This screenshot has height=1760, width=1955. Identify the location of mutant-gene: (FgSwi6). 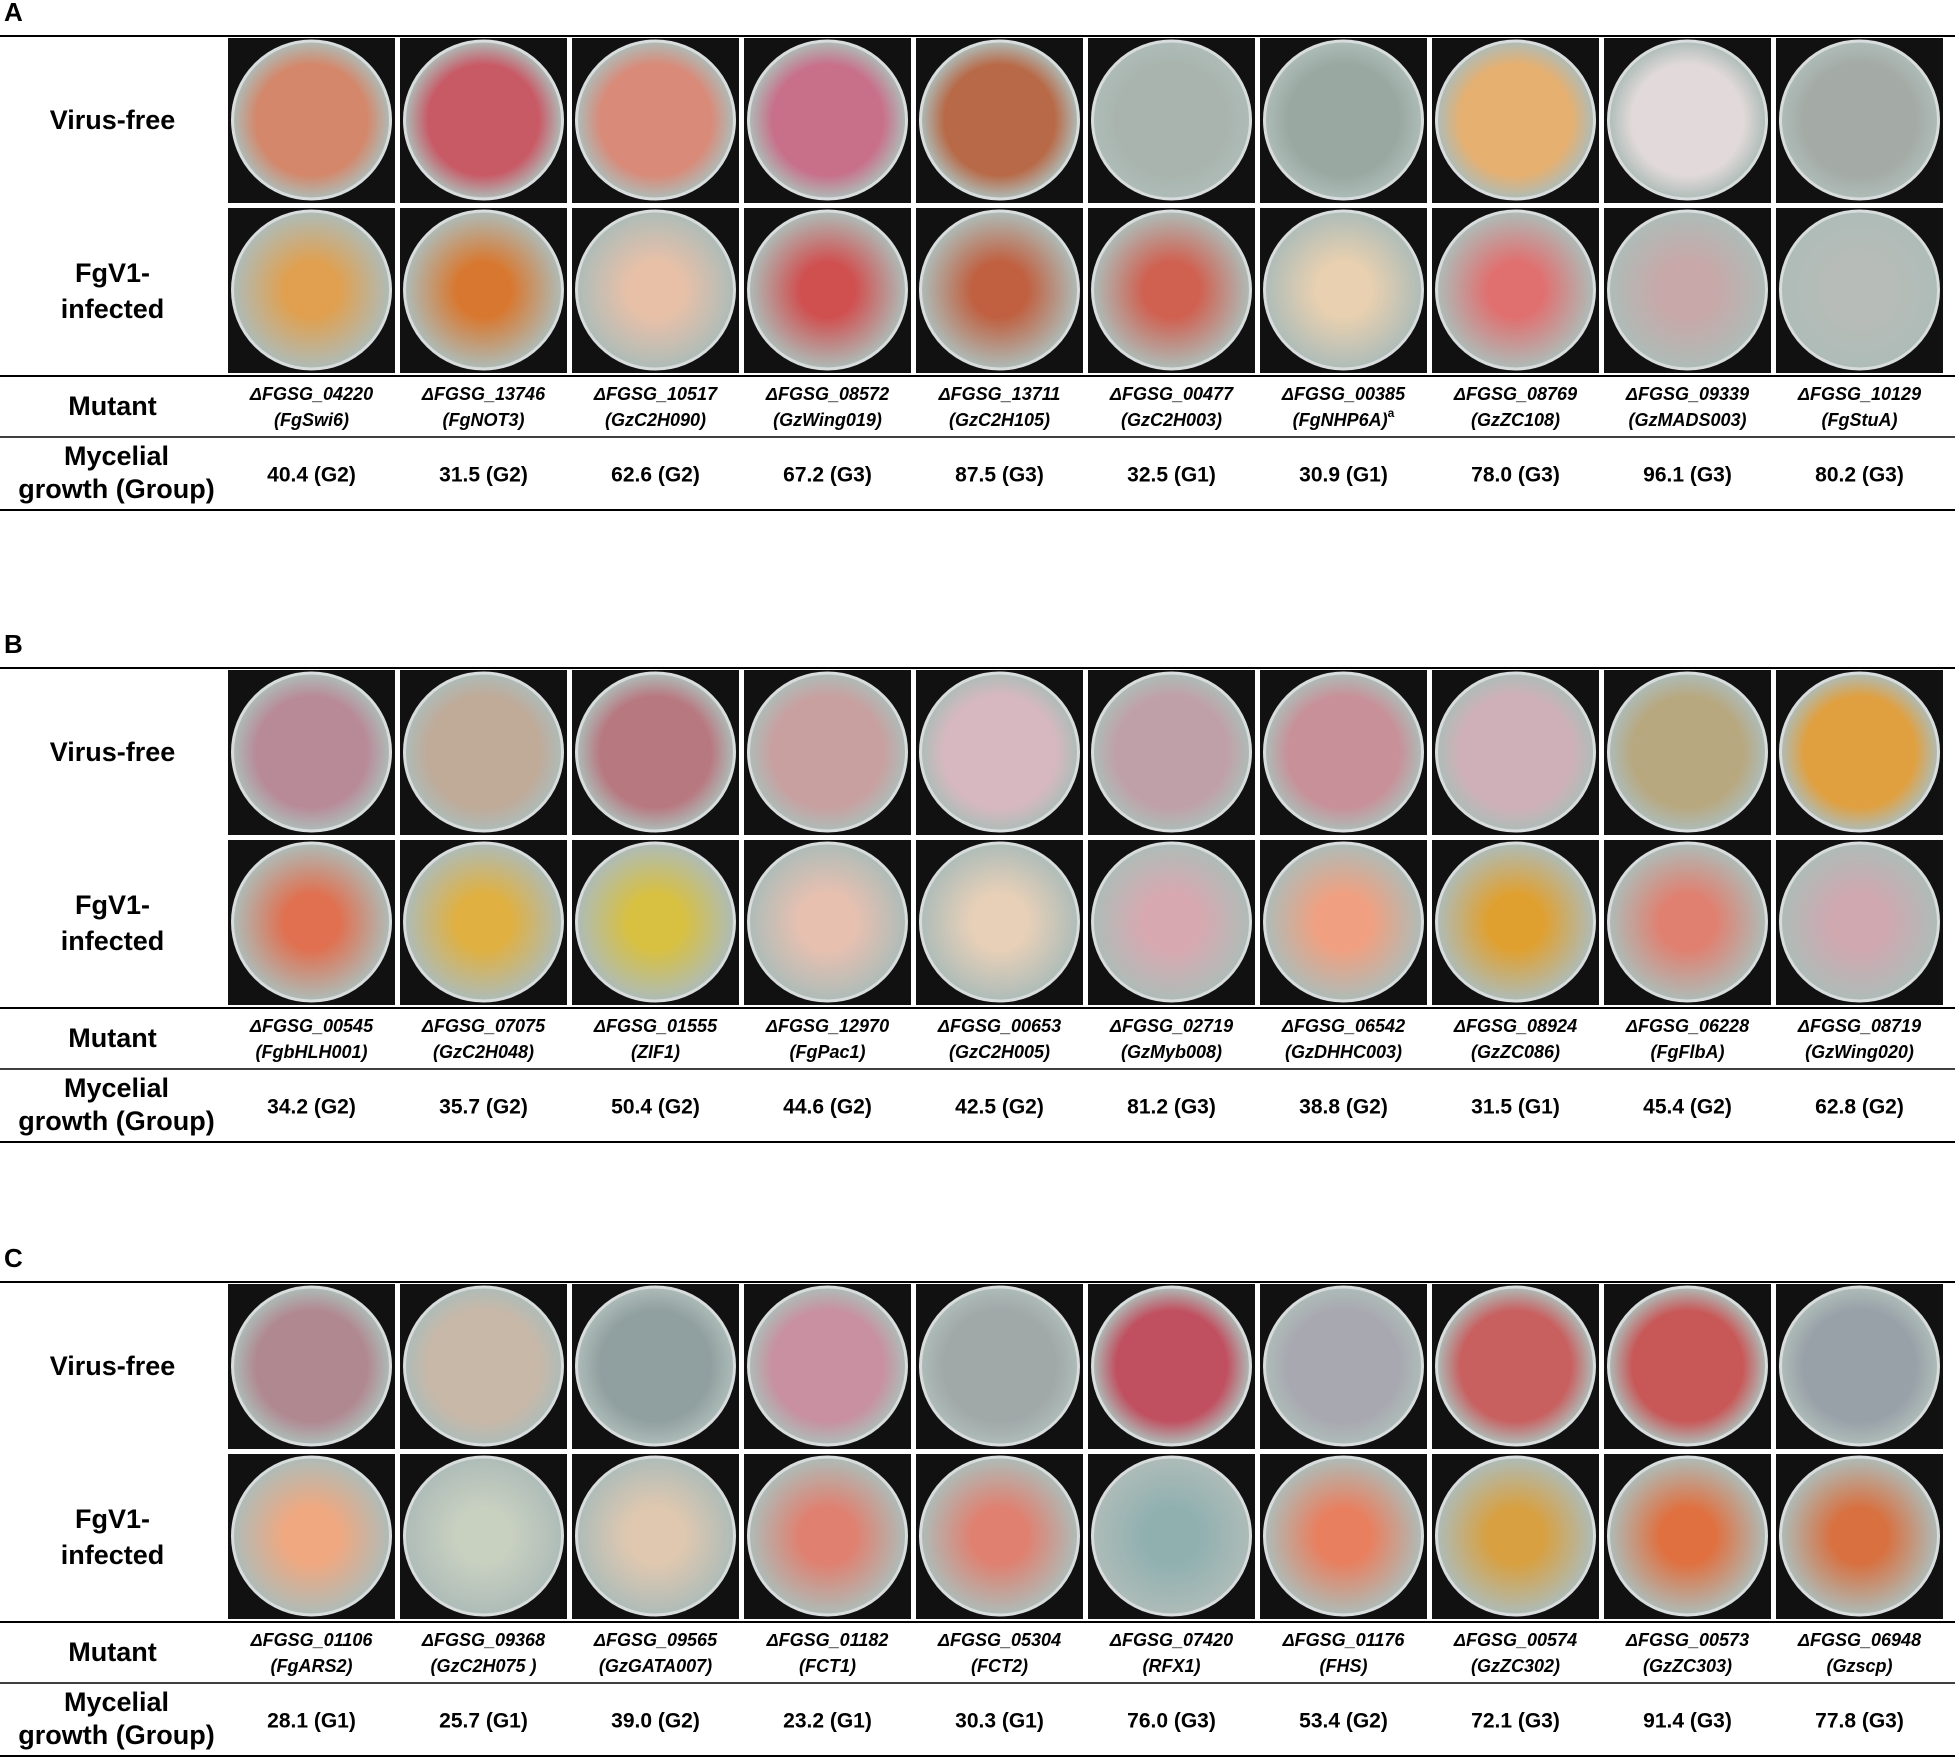
(311, 420).